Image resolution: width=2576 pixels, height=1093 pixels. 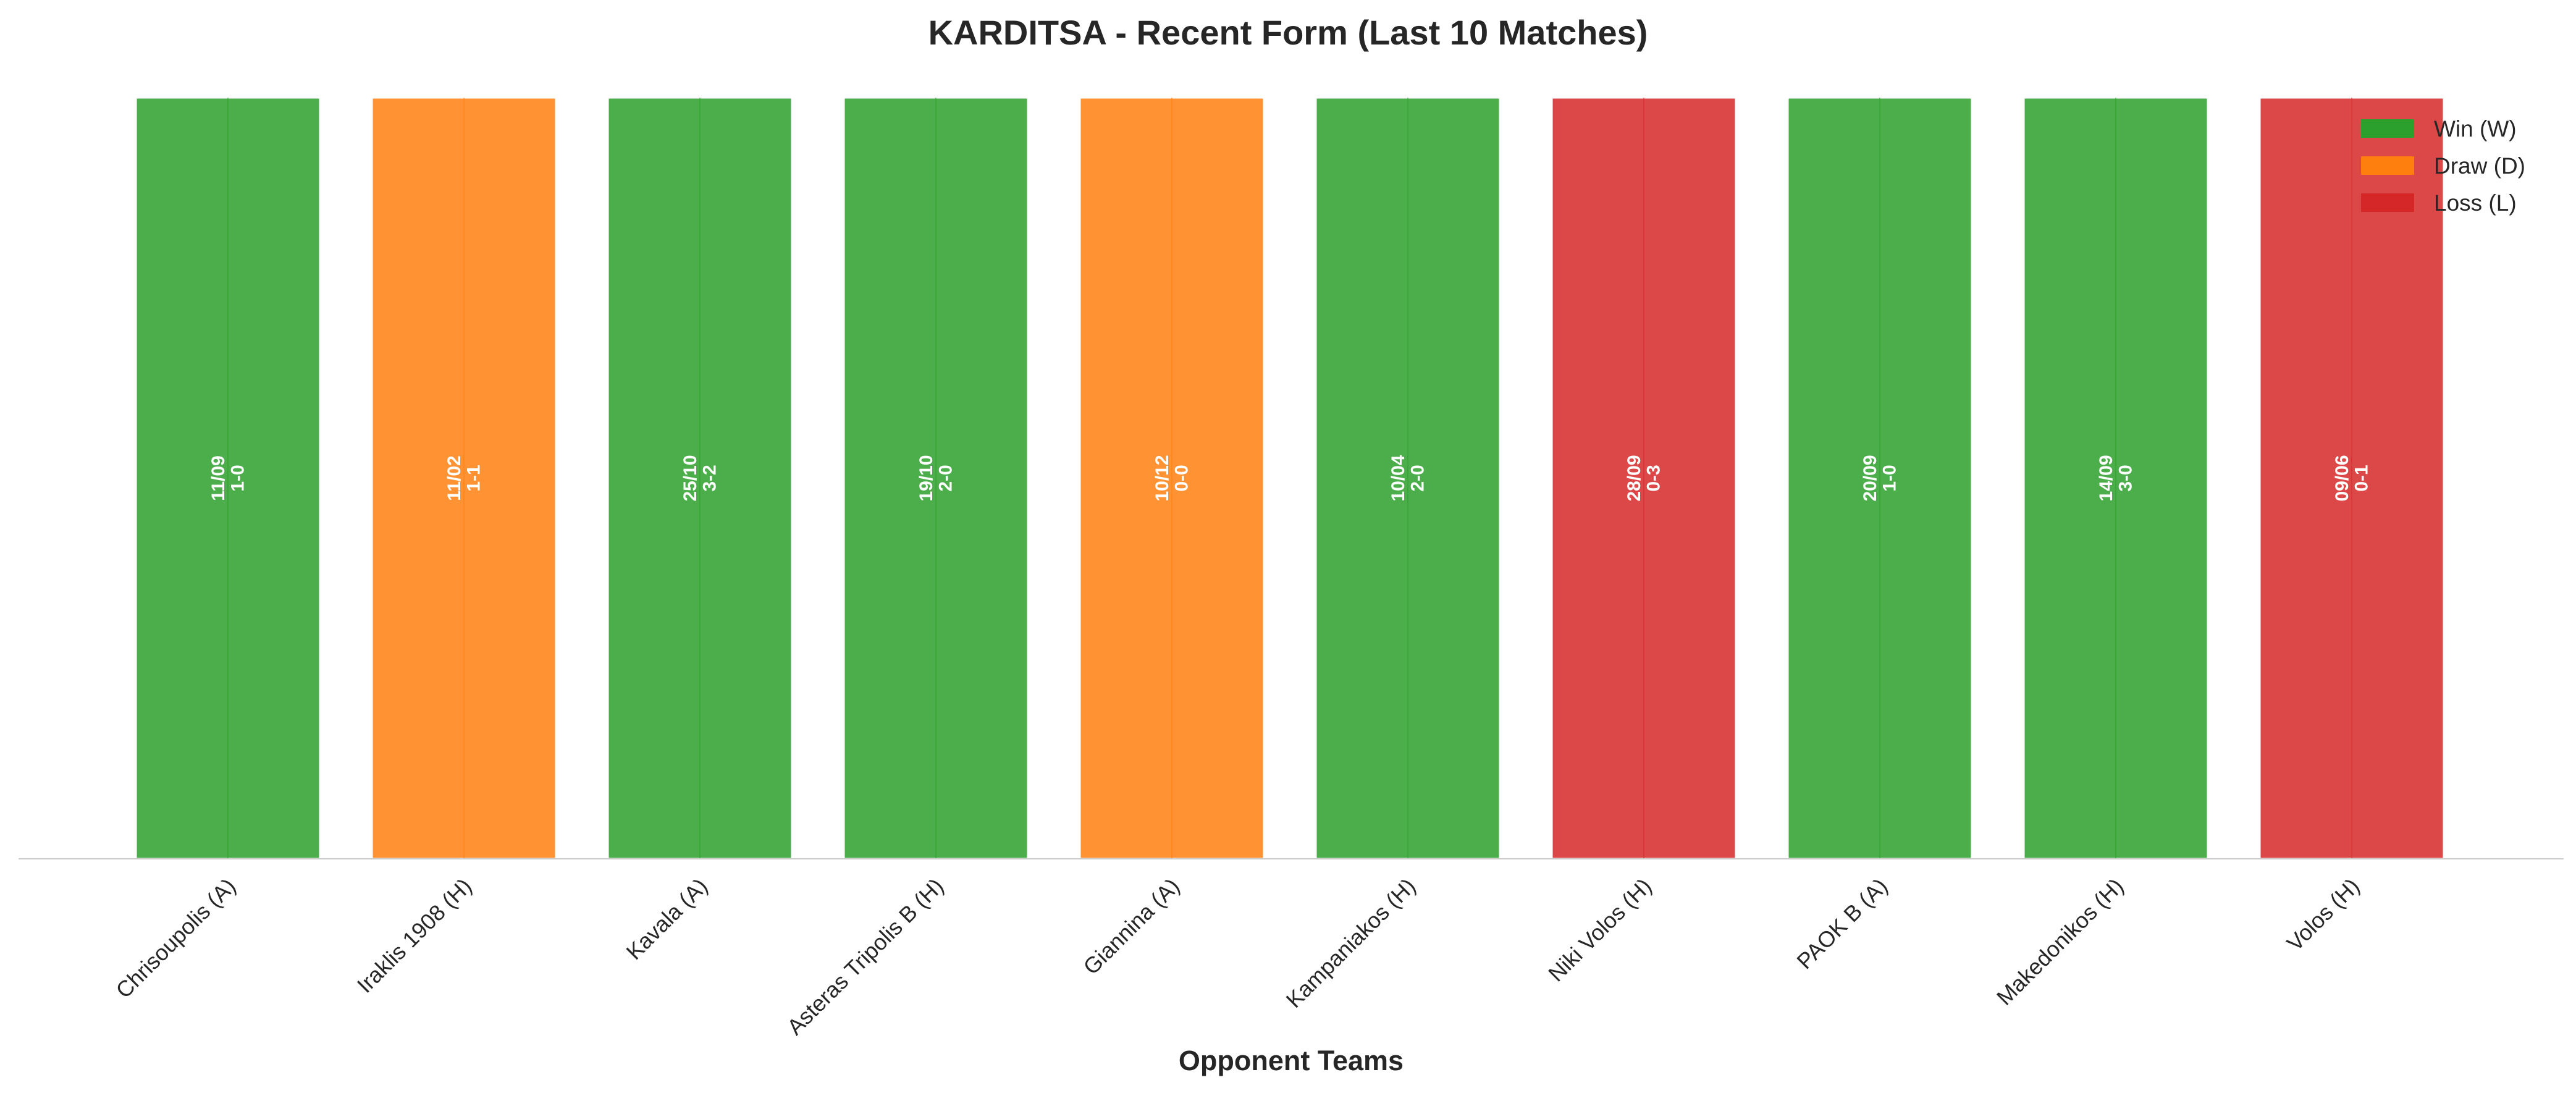 I want to click on bar-date-2: 25/10, so click(x=690, y=478).